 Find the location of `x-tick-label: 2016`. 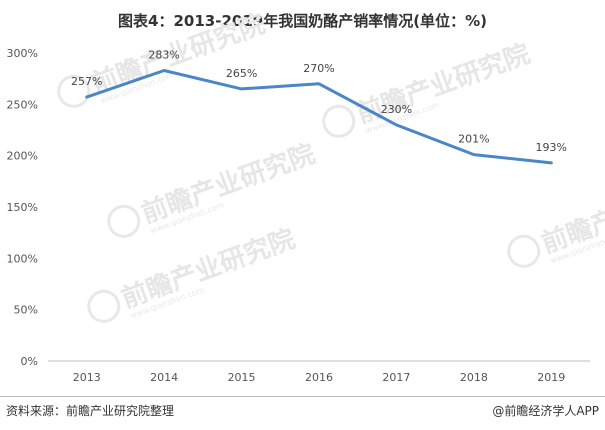

x-tick-label: 2016 is located at coordinates (319, 377).